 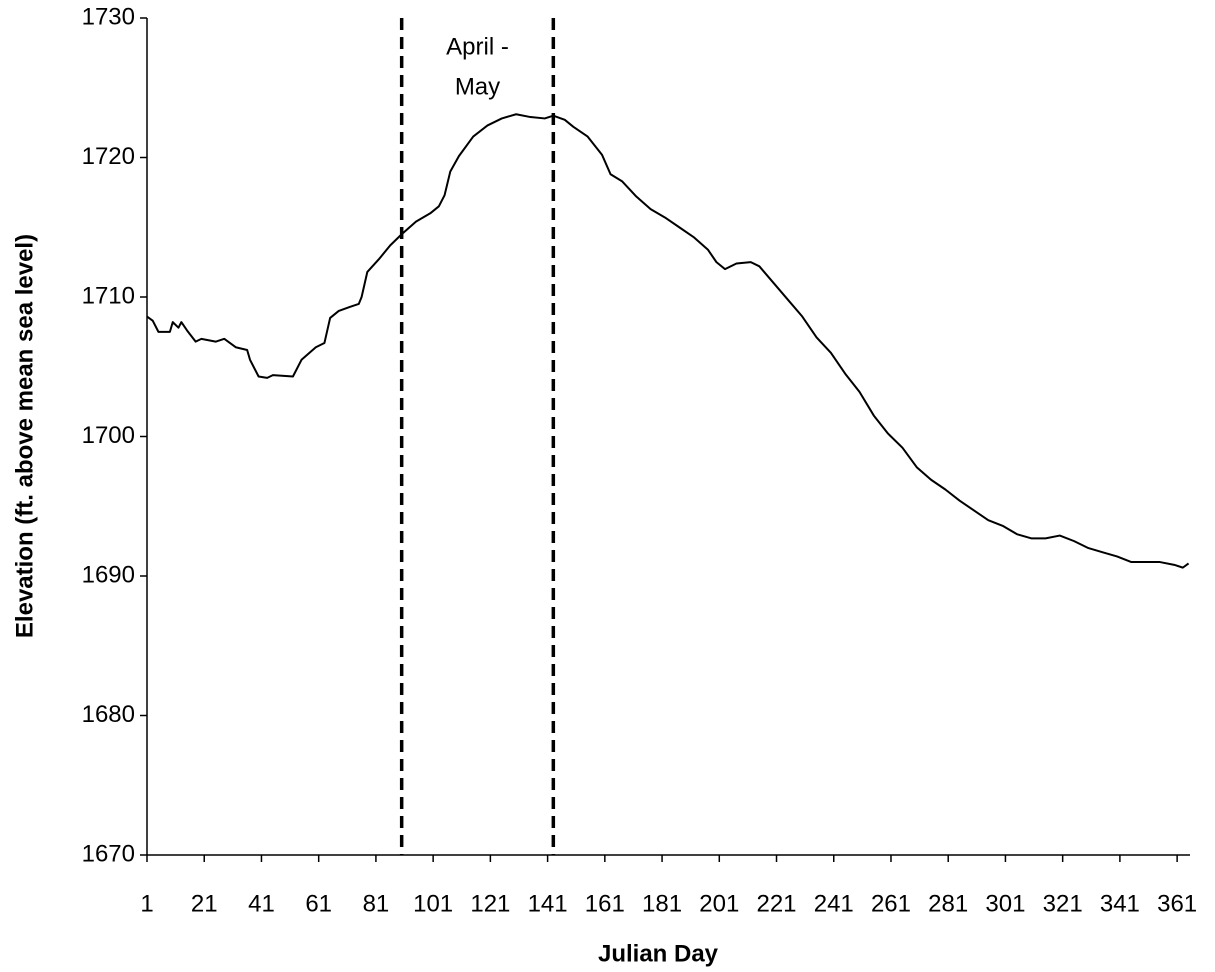 What do you see at coordinates (376, 903) in the screenshot?
I see `x-tick-label: 81` at bounding box center [376, 903].